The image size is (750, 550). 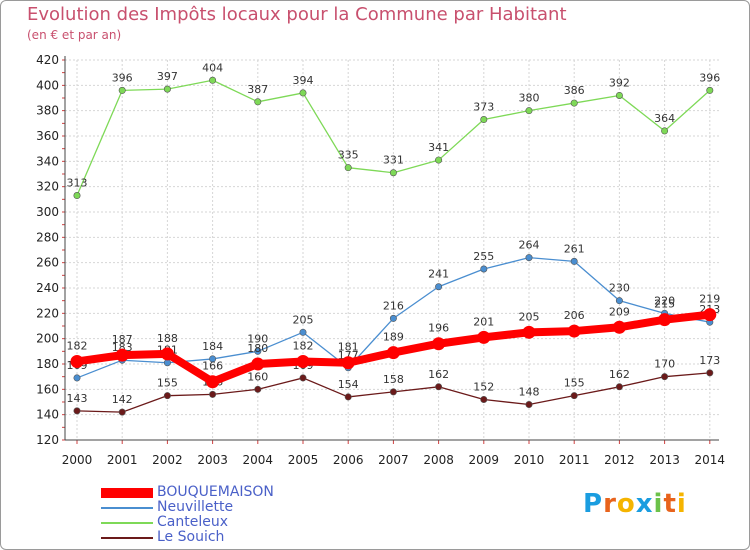 I want to click on data-label-bouquemaison: 201, so click(x=483, y=321).